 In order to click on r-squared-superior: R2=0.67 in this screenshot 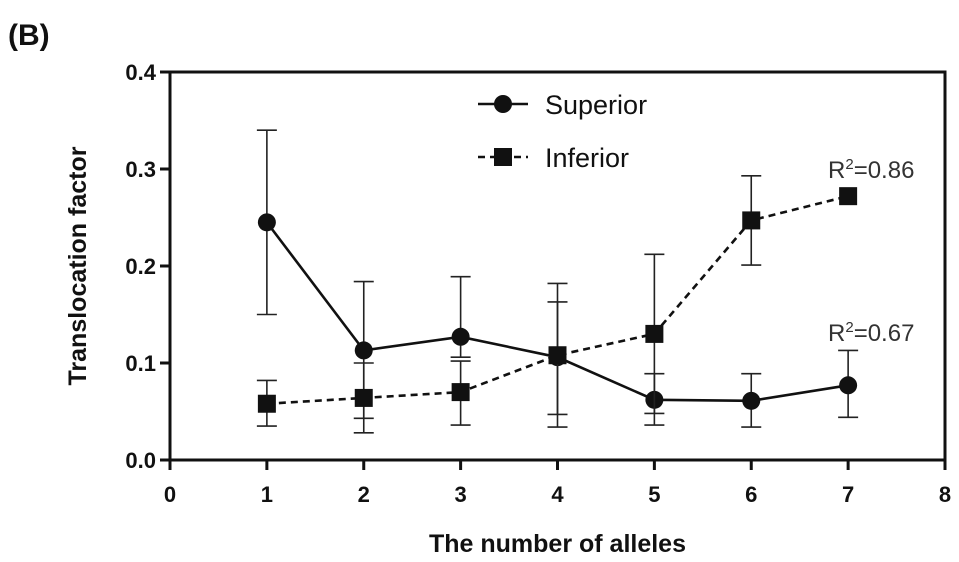, I will do `click(871, 333)`.